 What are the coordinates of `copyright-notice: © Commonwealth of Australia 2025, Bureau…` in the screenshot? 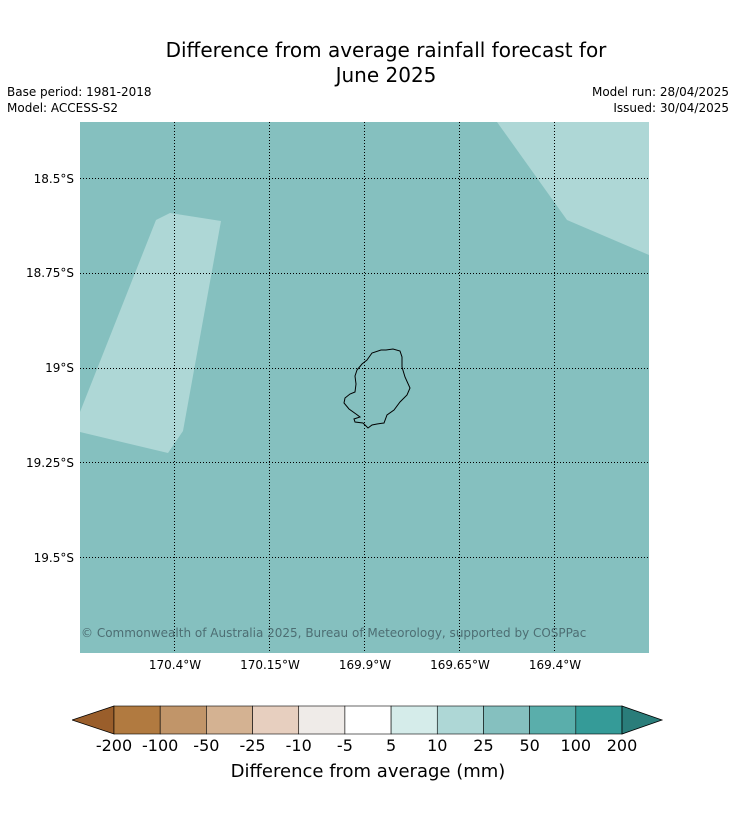 It's located at (334, 633).